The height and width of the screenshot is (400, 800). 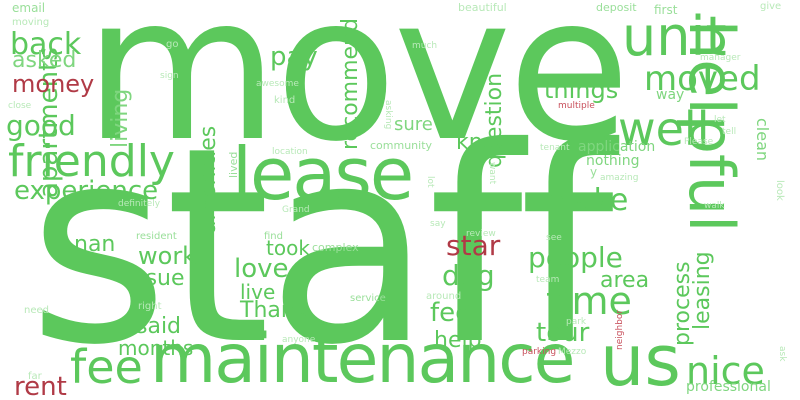 I want to click on word-lived: lived, so click(x=233, y=164).